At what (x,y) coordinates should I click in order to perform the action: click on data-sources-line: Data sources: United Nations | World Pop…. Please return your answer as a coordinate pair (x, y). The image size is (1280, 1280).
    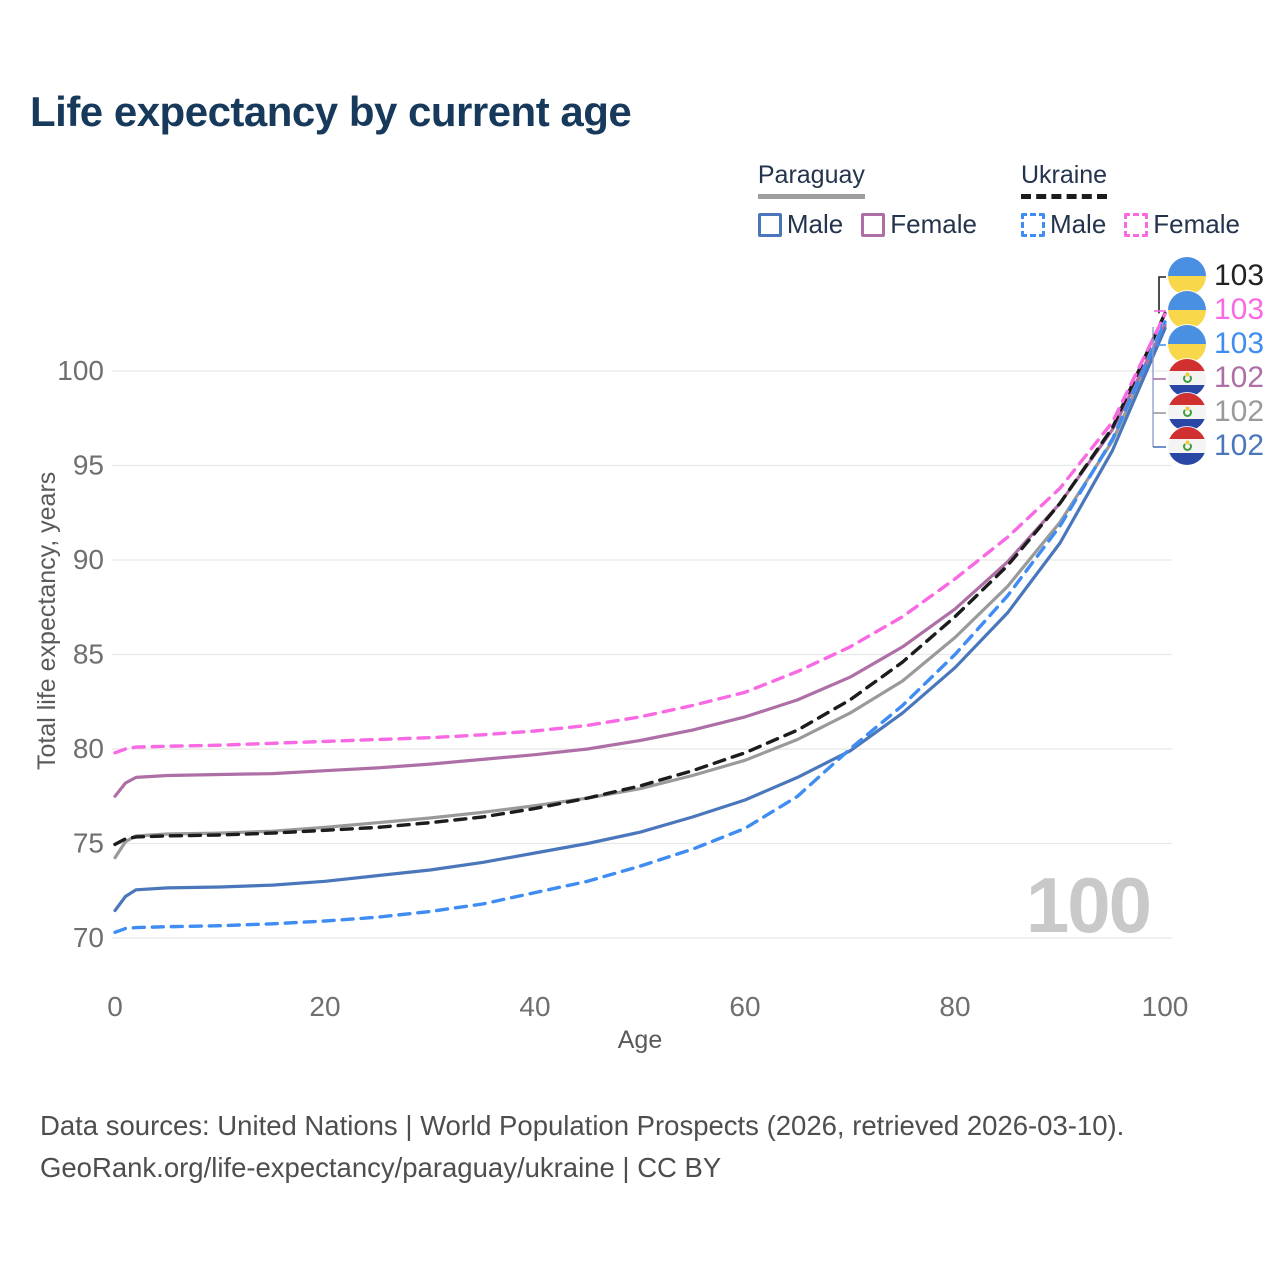
    Looking at the image, I should click on (582, 1125).